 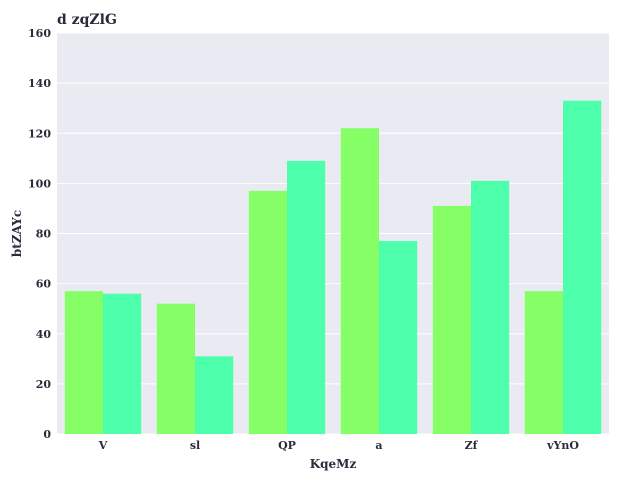 I want to click on x-tick-label: a, so click(x=378, y=445).